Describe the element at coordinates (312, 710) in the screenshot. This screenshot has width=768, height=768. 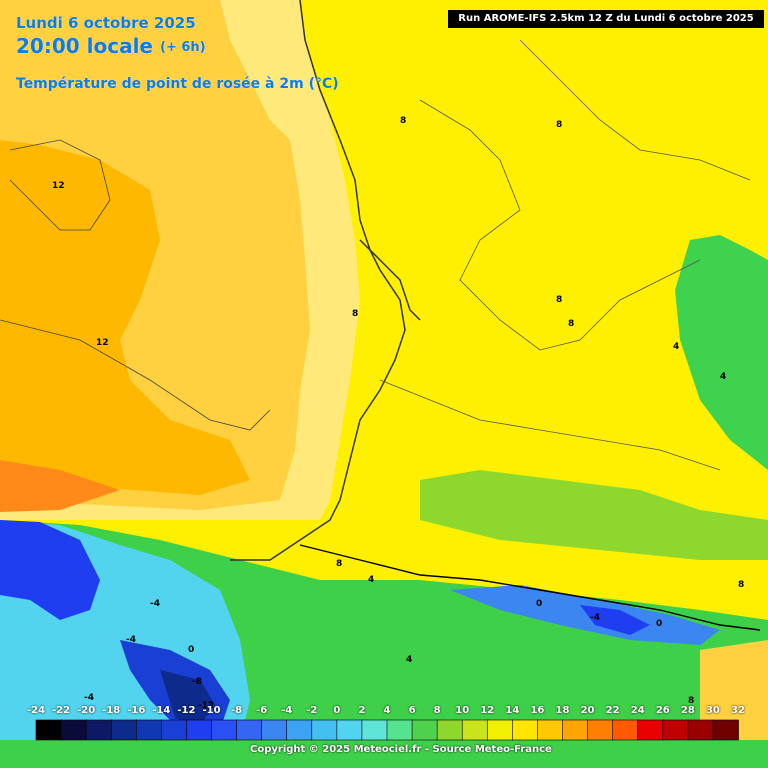
I see `legend-label: -2` at that location.